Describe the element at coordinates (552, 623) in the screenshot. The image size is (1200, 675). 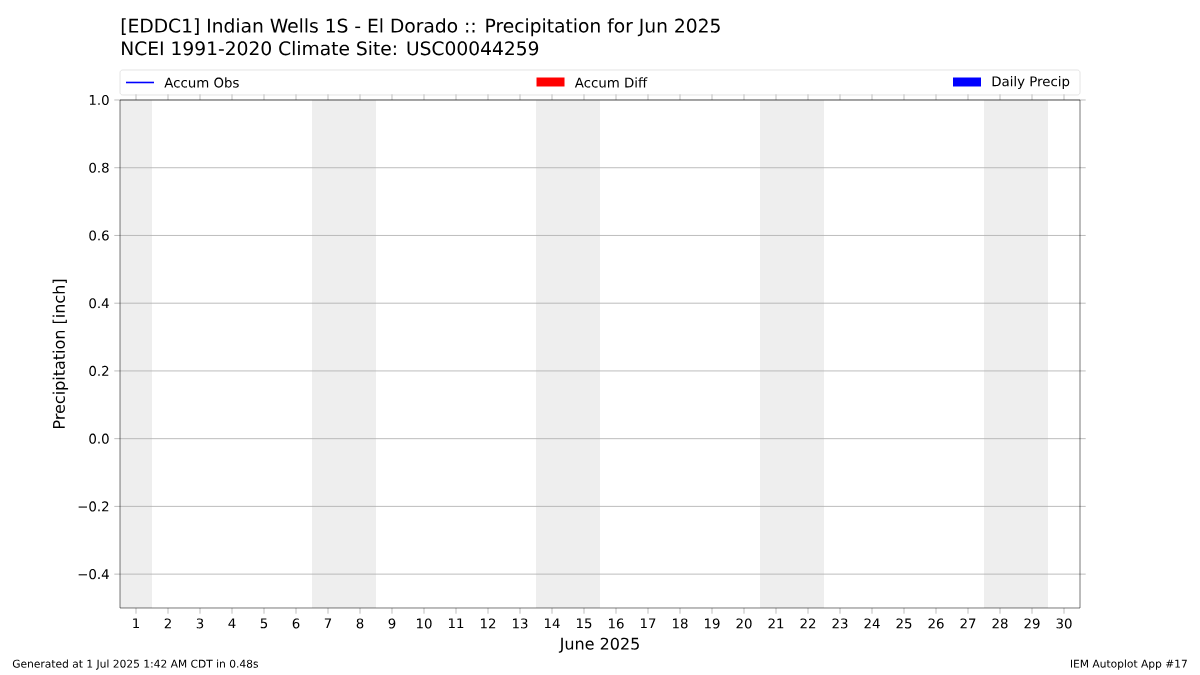
I see `x-tick-label: 14` at that location.